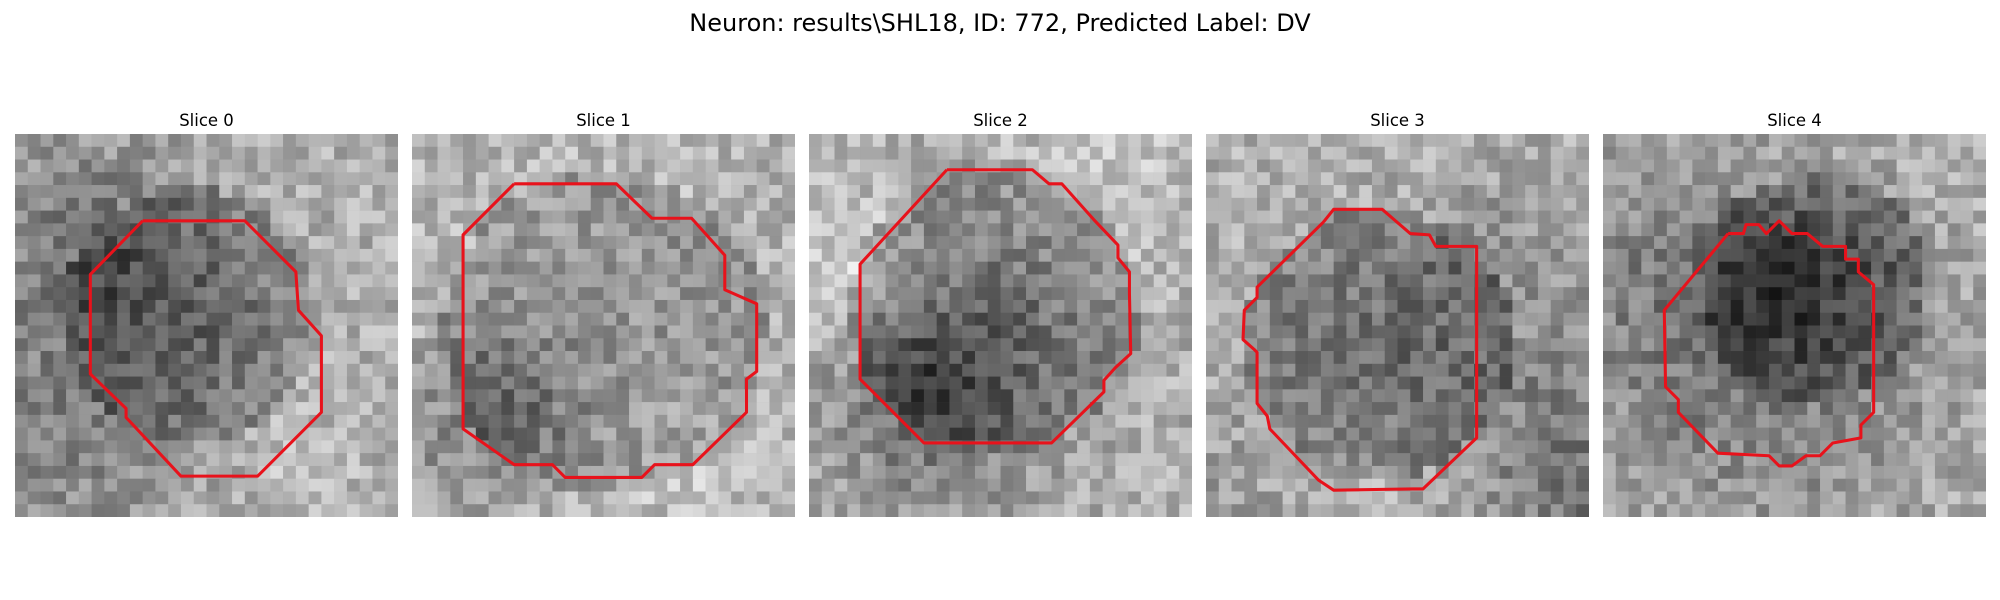  I want to click on slice-title: Slice 2, so click(1000, 120).